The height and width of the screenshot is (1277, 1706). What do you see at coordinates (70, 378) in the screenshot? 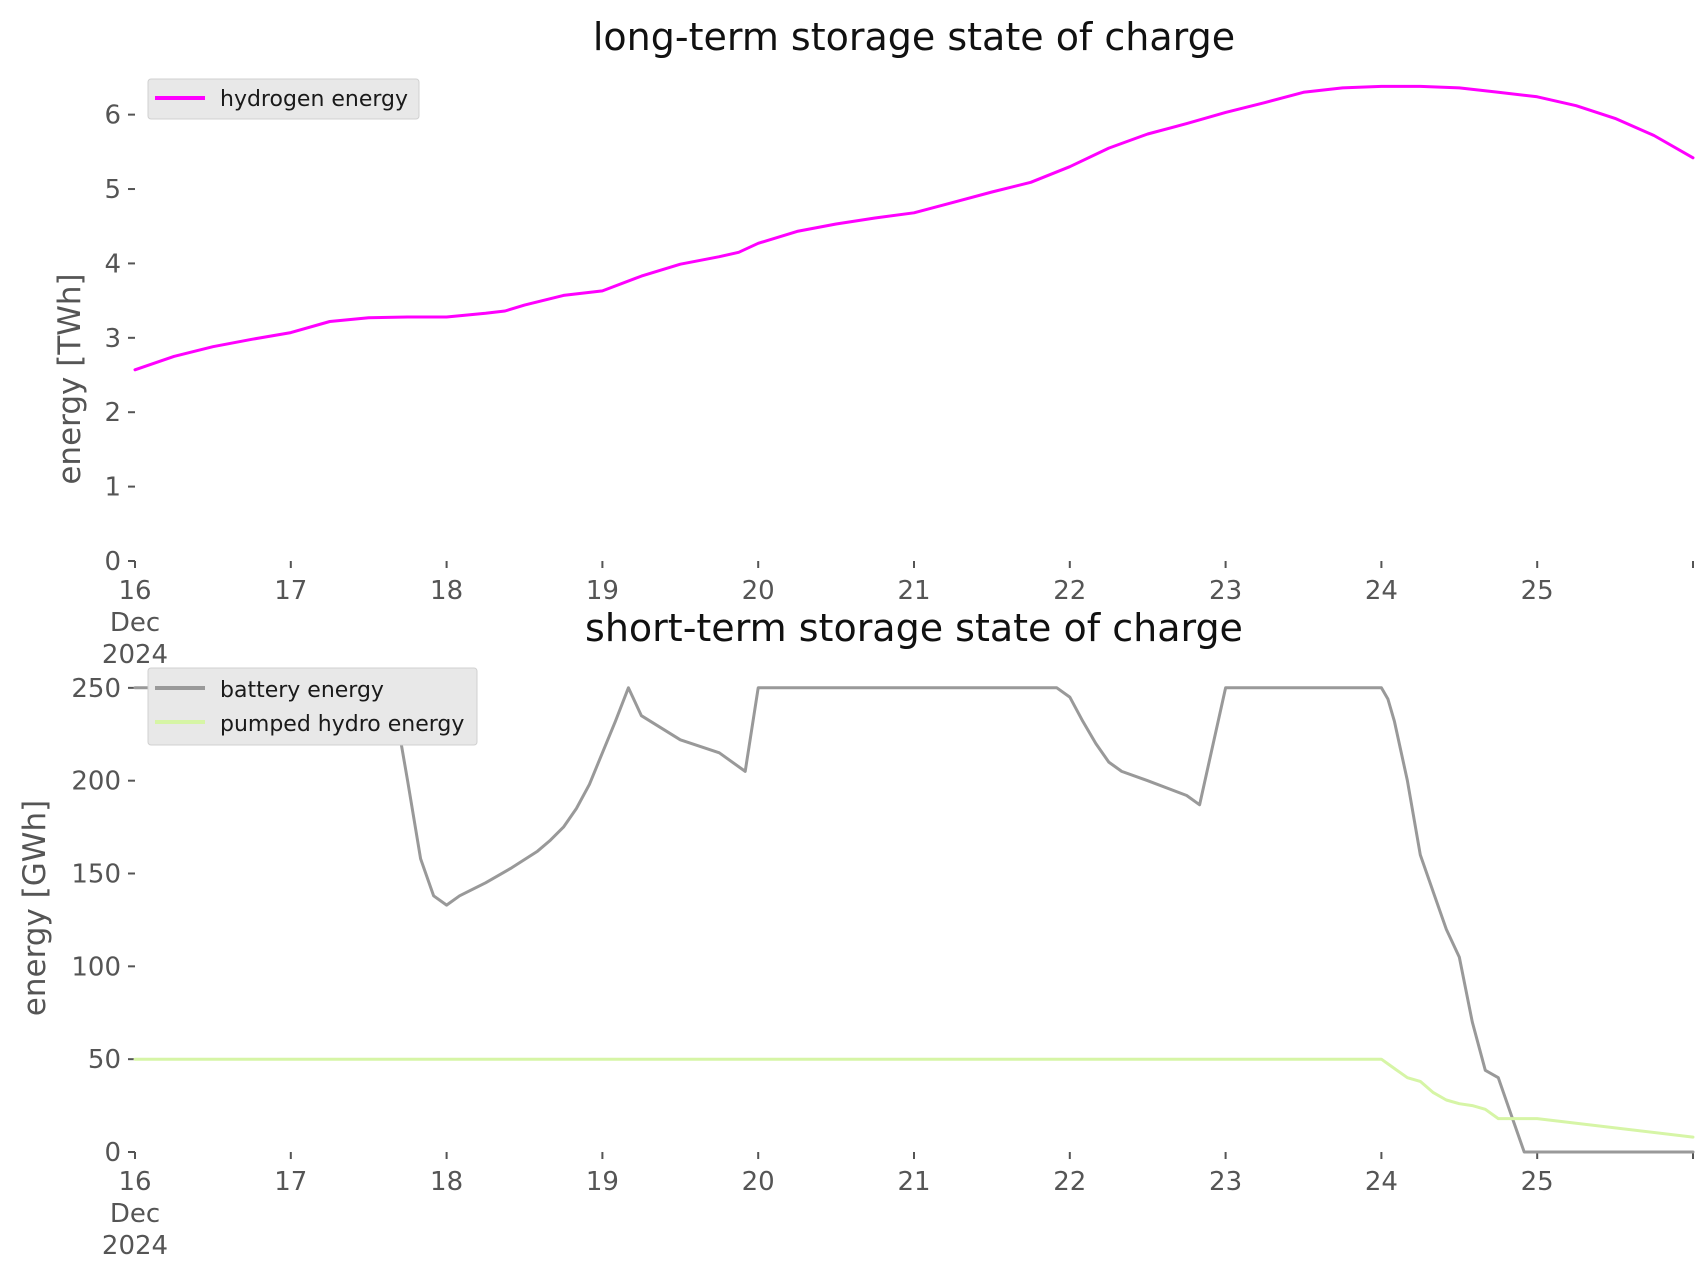
I see `y-axis-label: energy [TWh]` at bounding box center [70, 378].